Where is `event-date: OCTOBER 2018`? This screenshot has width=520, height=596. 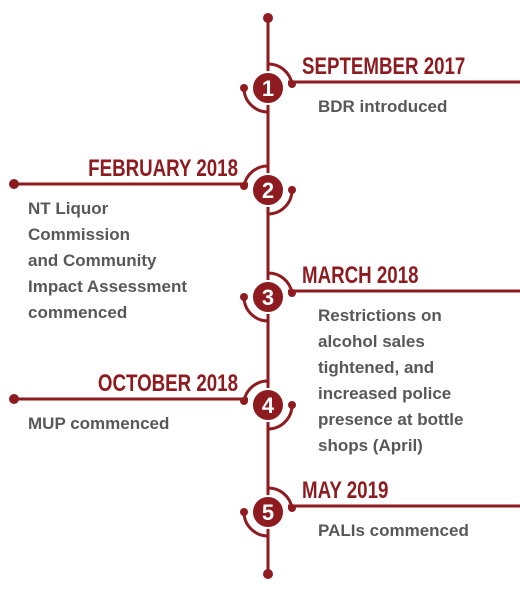
event-date: OCTOBER 2018 is located at coordinates (168, 383).